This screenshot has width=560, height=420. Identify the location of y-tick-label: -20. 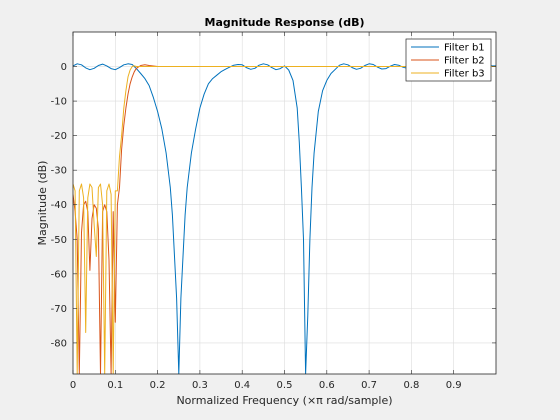
(59, 136).